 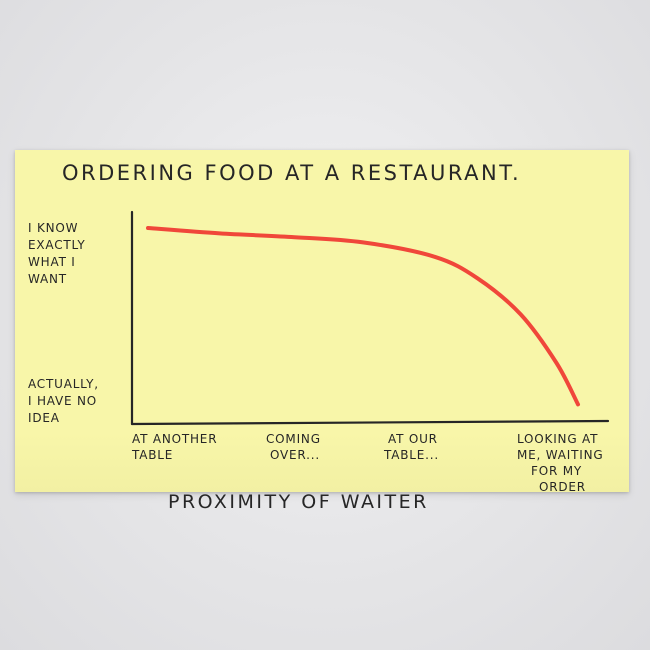 What do you see at coordinates (291, 173) in the screenshot?
I see `chart-title: ORDERING FOOD AT A RESTAURANT.` at bounding box center [291, 173].